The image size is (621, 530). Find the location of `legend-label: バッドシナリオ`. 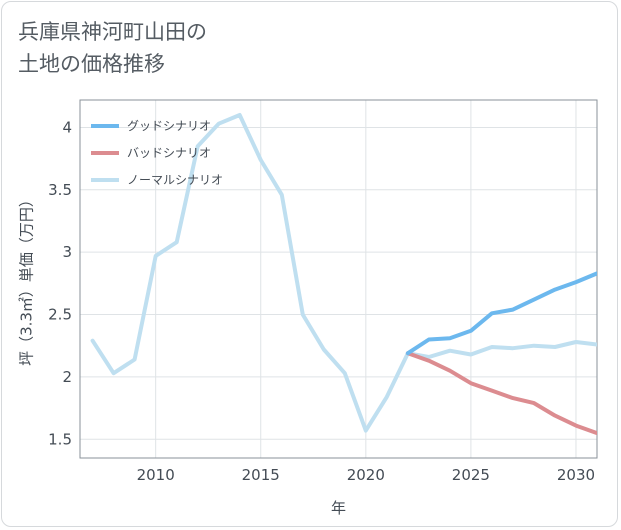

legend-label: バッドシナリオ is located at coordinates (169, 153).